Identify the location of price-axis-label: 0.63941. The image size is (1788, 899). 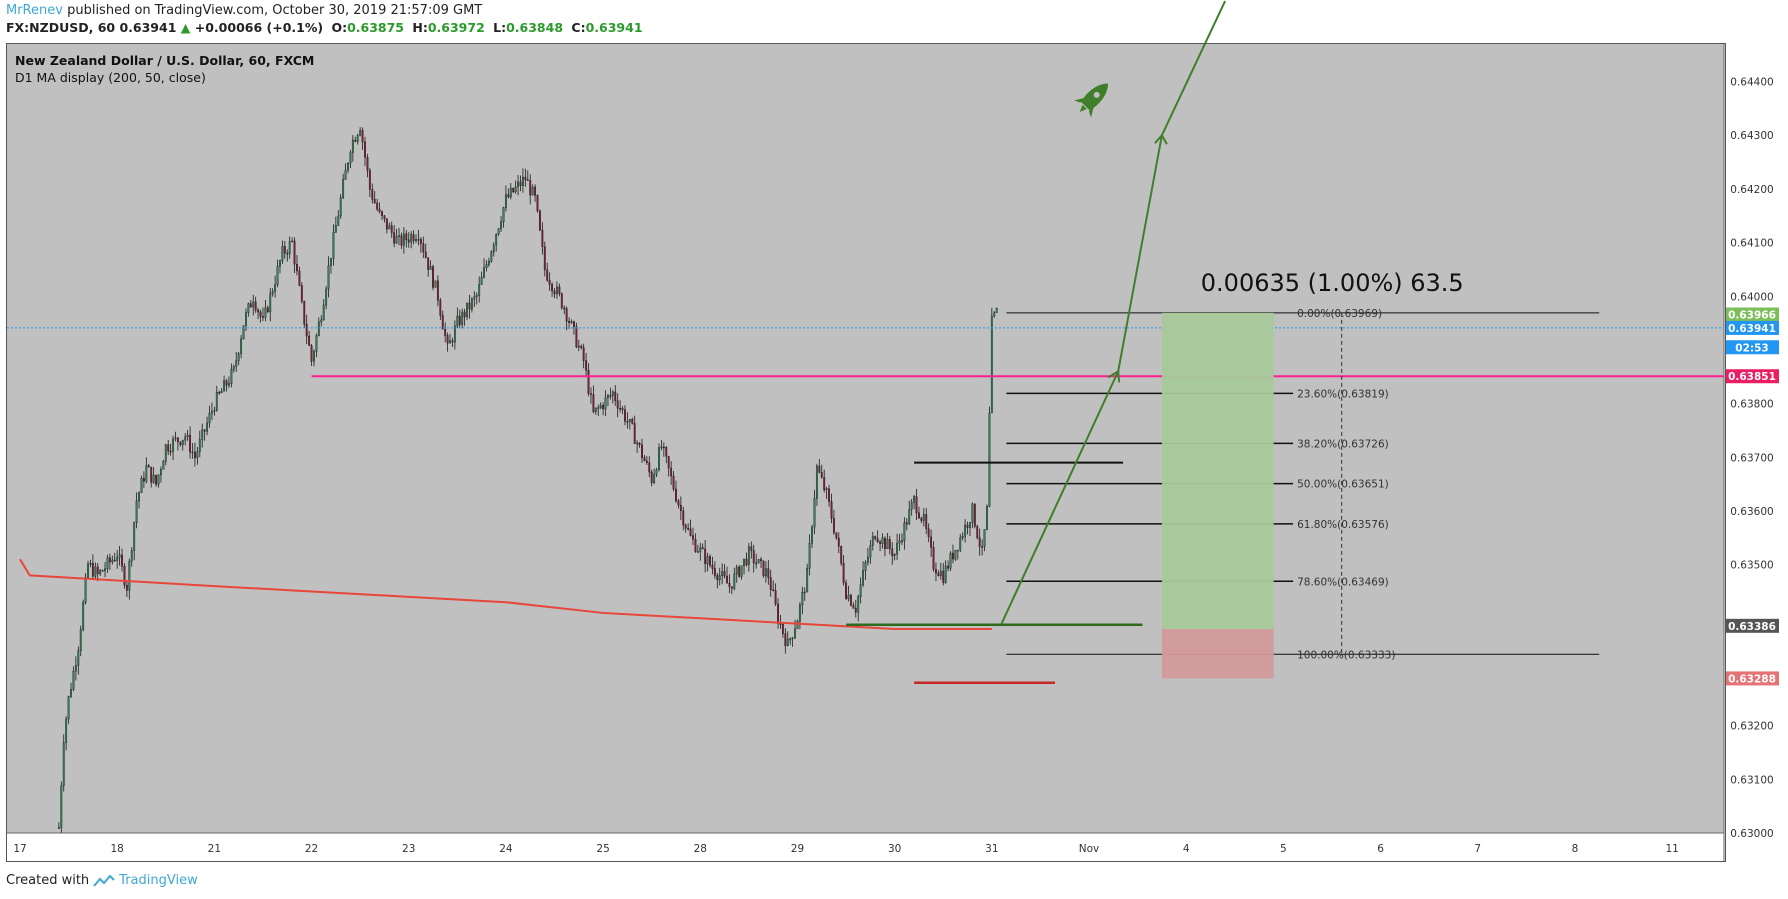
(1752, 329).